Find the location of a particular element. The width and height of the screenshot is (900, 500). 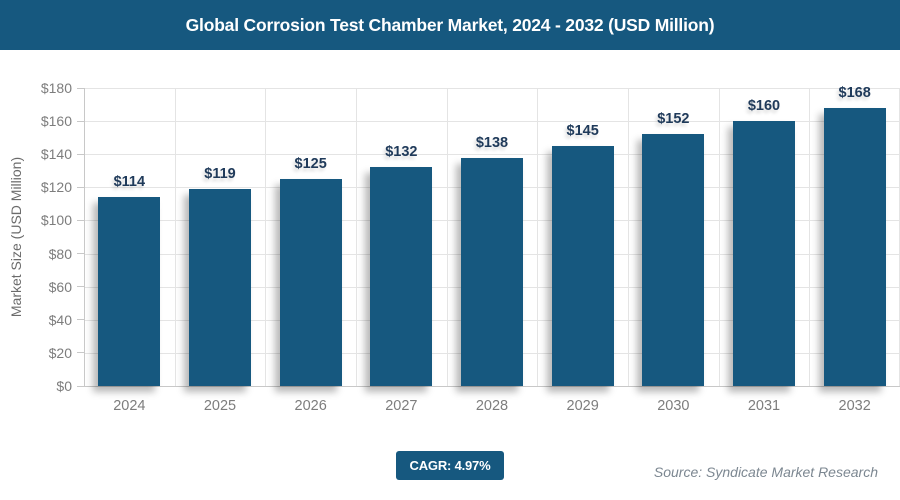

y-tick-label: $100 is located at coordinates (56, 220).